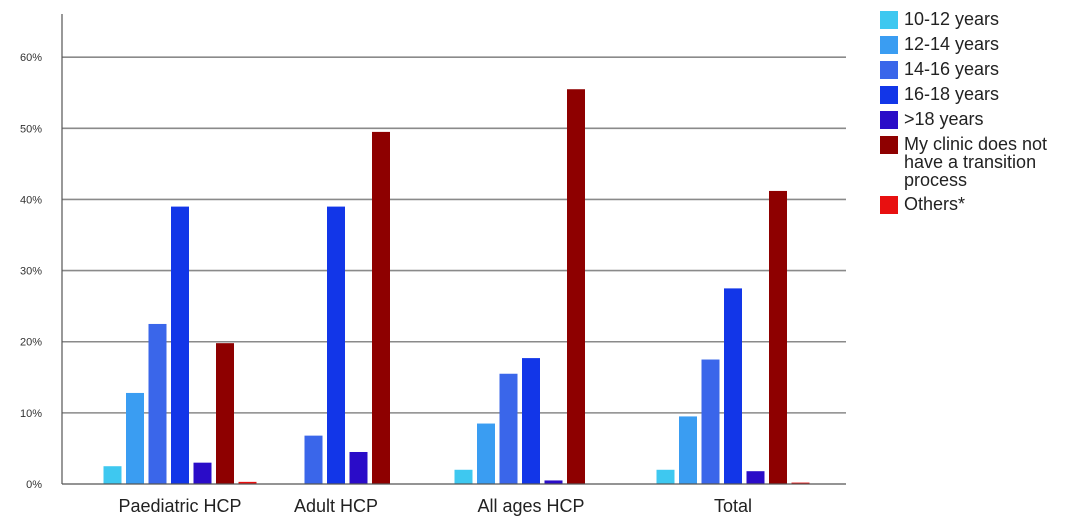 The width and height of the screenshot is (1092, 522). Describe the element at coordinates (31, 58) in the screenshot. I see `y-tick-label: 60%` at that location.